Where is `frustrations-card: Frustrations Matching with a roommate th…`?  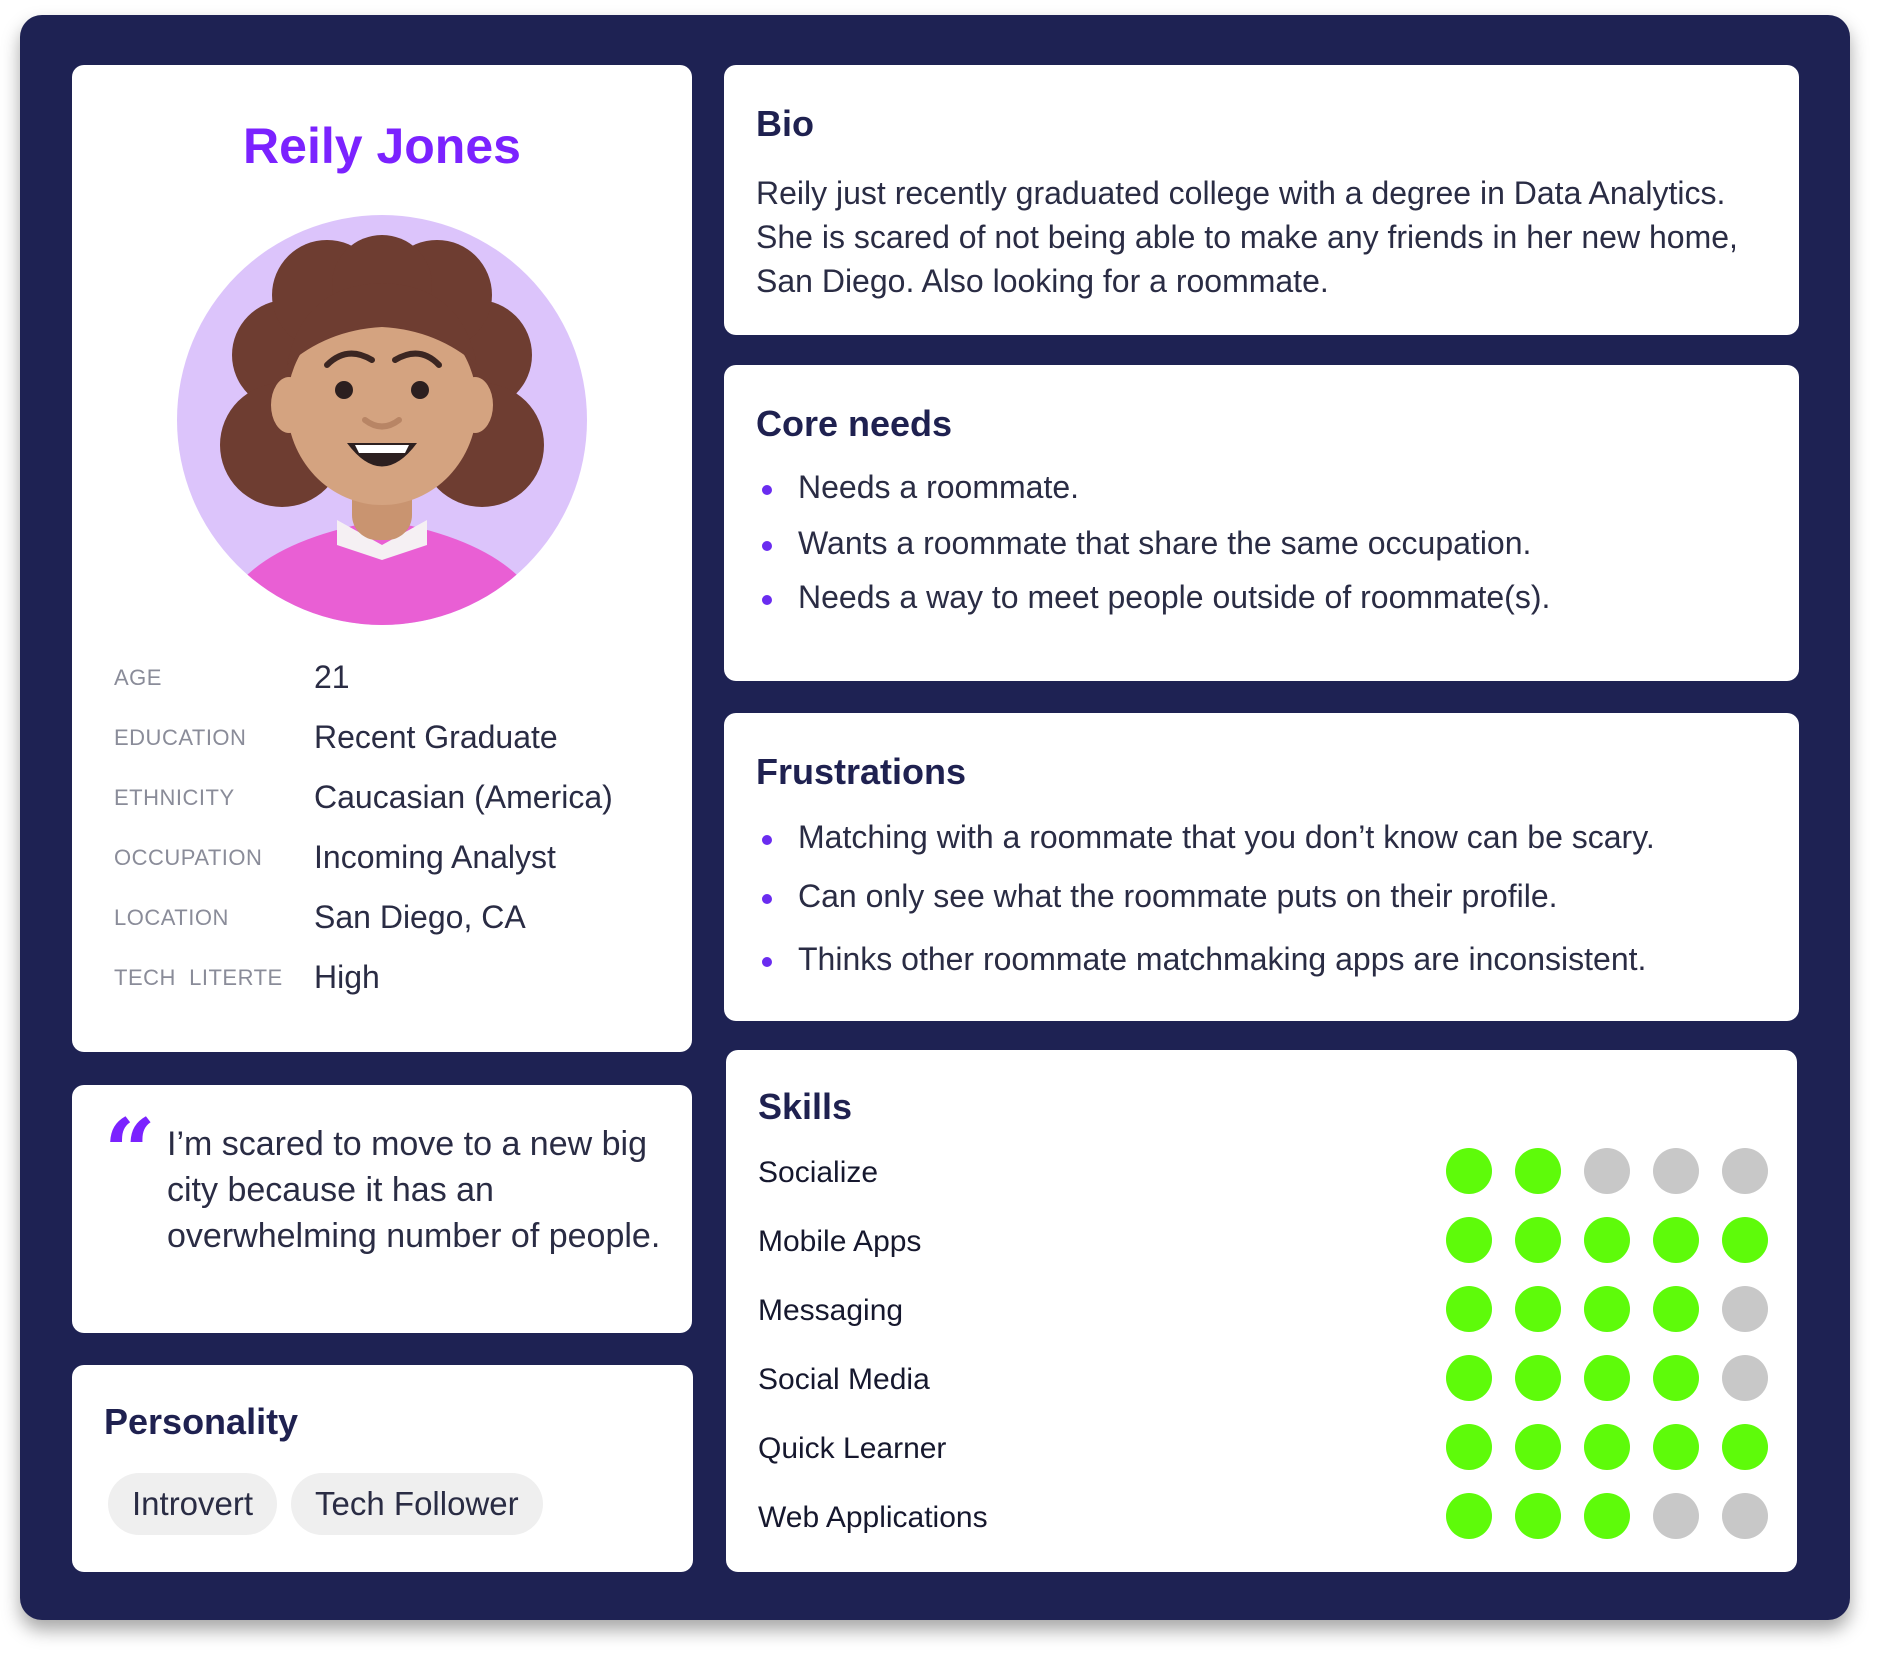
frustrations-card: Frustrations Matching with a roommate th… is located at coordinates (1261, 867).